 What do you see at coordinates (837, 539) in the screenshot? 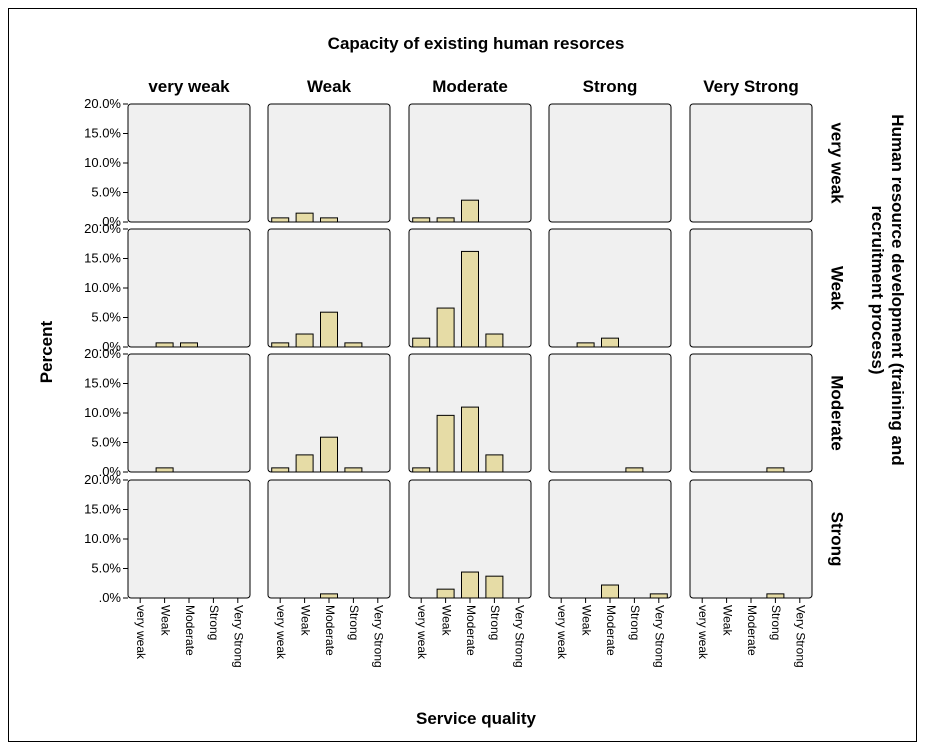
I see `row-header: Strong` at bounding box center [837, 539].